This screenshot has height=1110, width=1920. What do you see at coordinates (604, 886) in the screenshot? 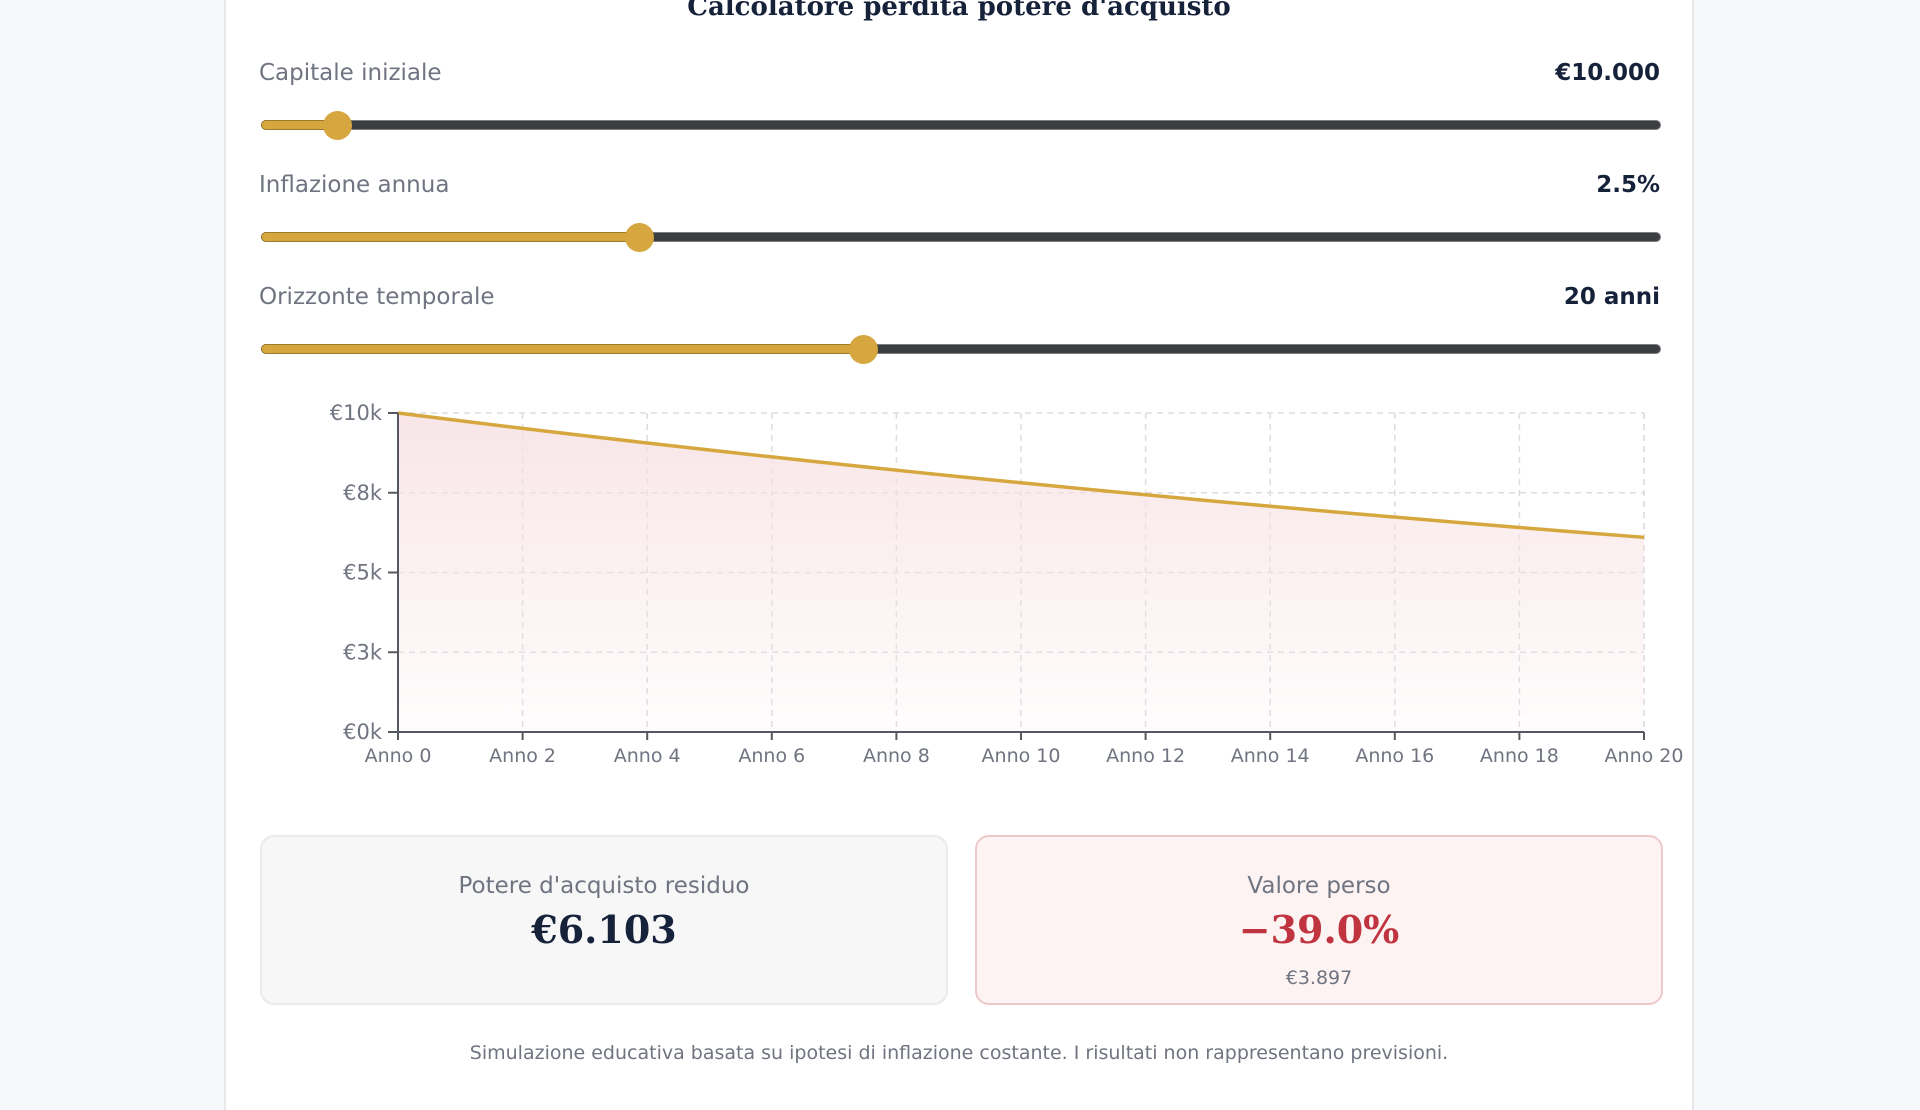
I see `residual-power-label: Potere d'acquisto residuo` at bounding box center [604, 886].